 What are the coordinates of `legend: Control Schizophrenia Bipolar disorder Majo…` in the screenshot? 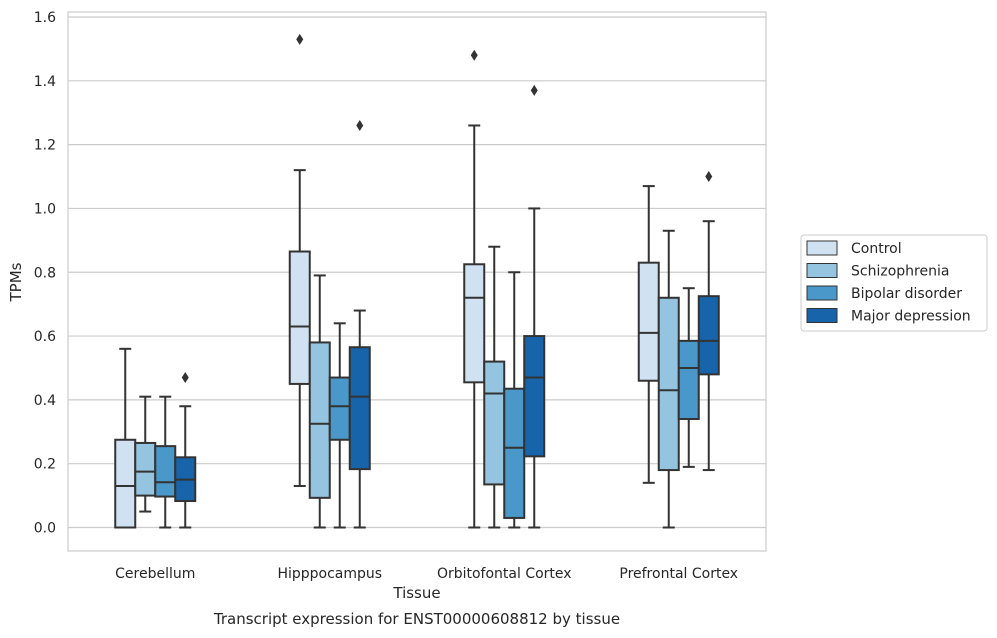 It's located at (894, 283).